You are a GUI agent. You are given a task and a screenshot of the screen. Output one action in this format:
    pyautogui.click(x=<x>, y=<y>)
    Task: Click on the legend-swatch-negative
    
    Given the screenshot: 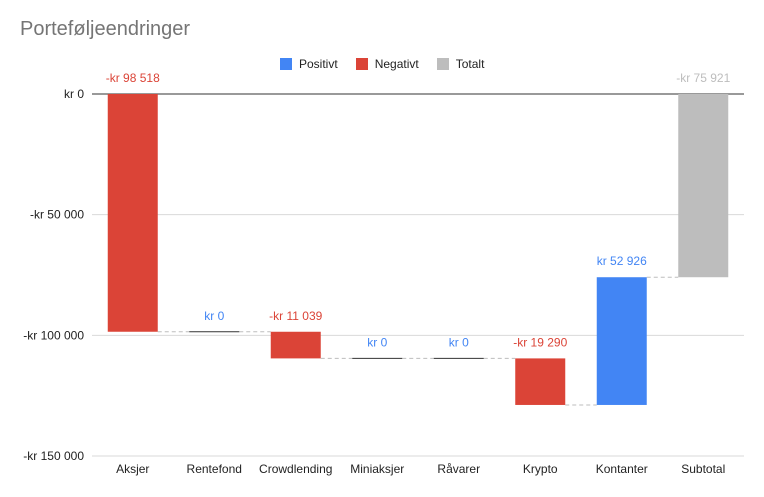 What is the action you would take?
    pyautogui.click(x=361, y=64)
    